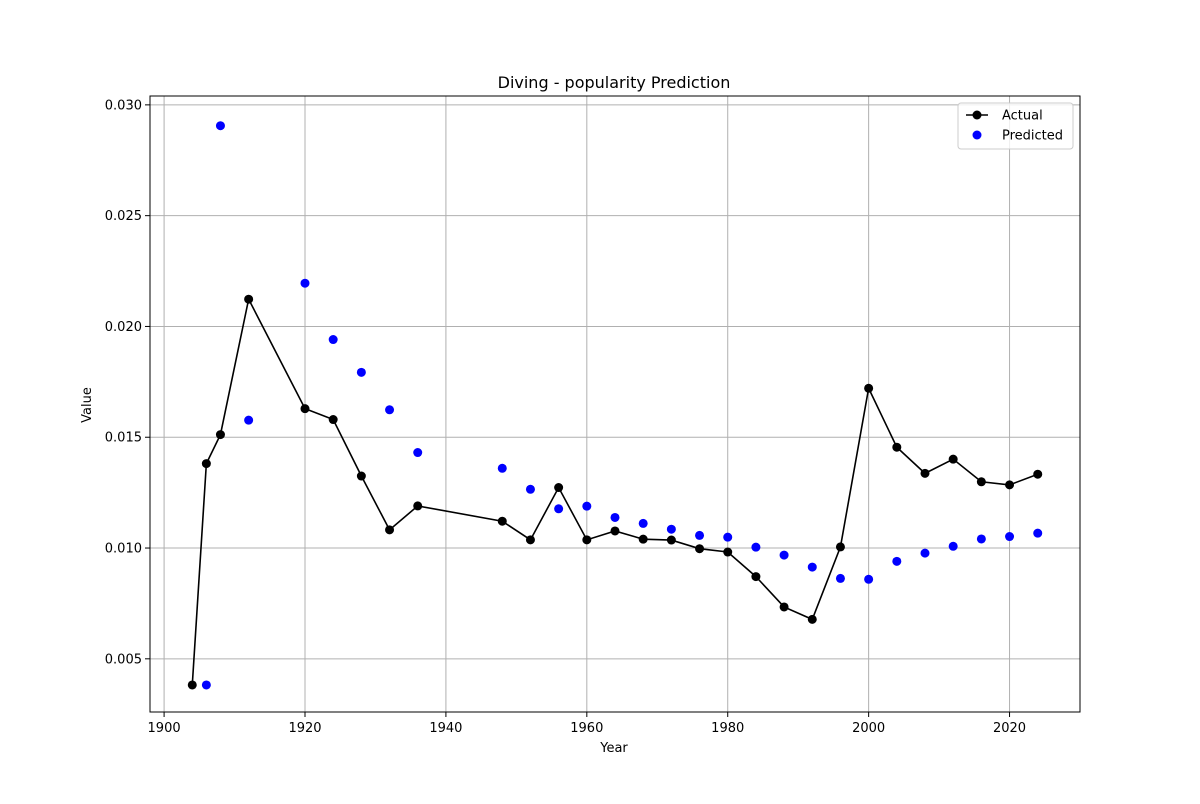 Image resolution: width=1200 pixels, height=804 pixels. What do you see at coordinates (586, 728) in the screenshot?
I see `x-tick-label: 1960` at bounding box center [586, 728].